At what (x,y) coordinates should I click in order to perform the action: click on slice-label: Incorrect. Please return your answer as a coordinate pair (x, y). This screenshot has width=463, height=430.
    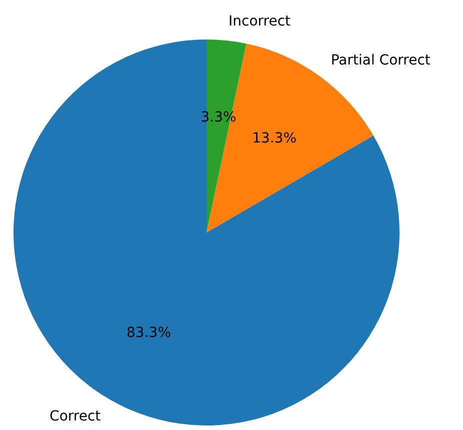
    Looking at the image, I should click on (260, 21).